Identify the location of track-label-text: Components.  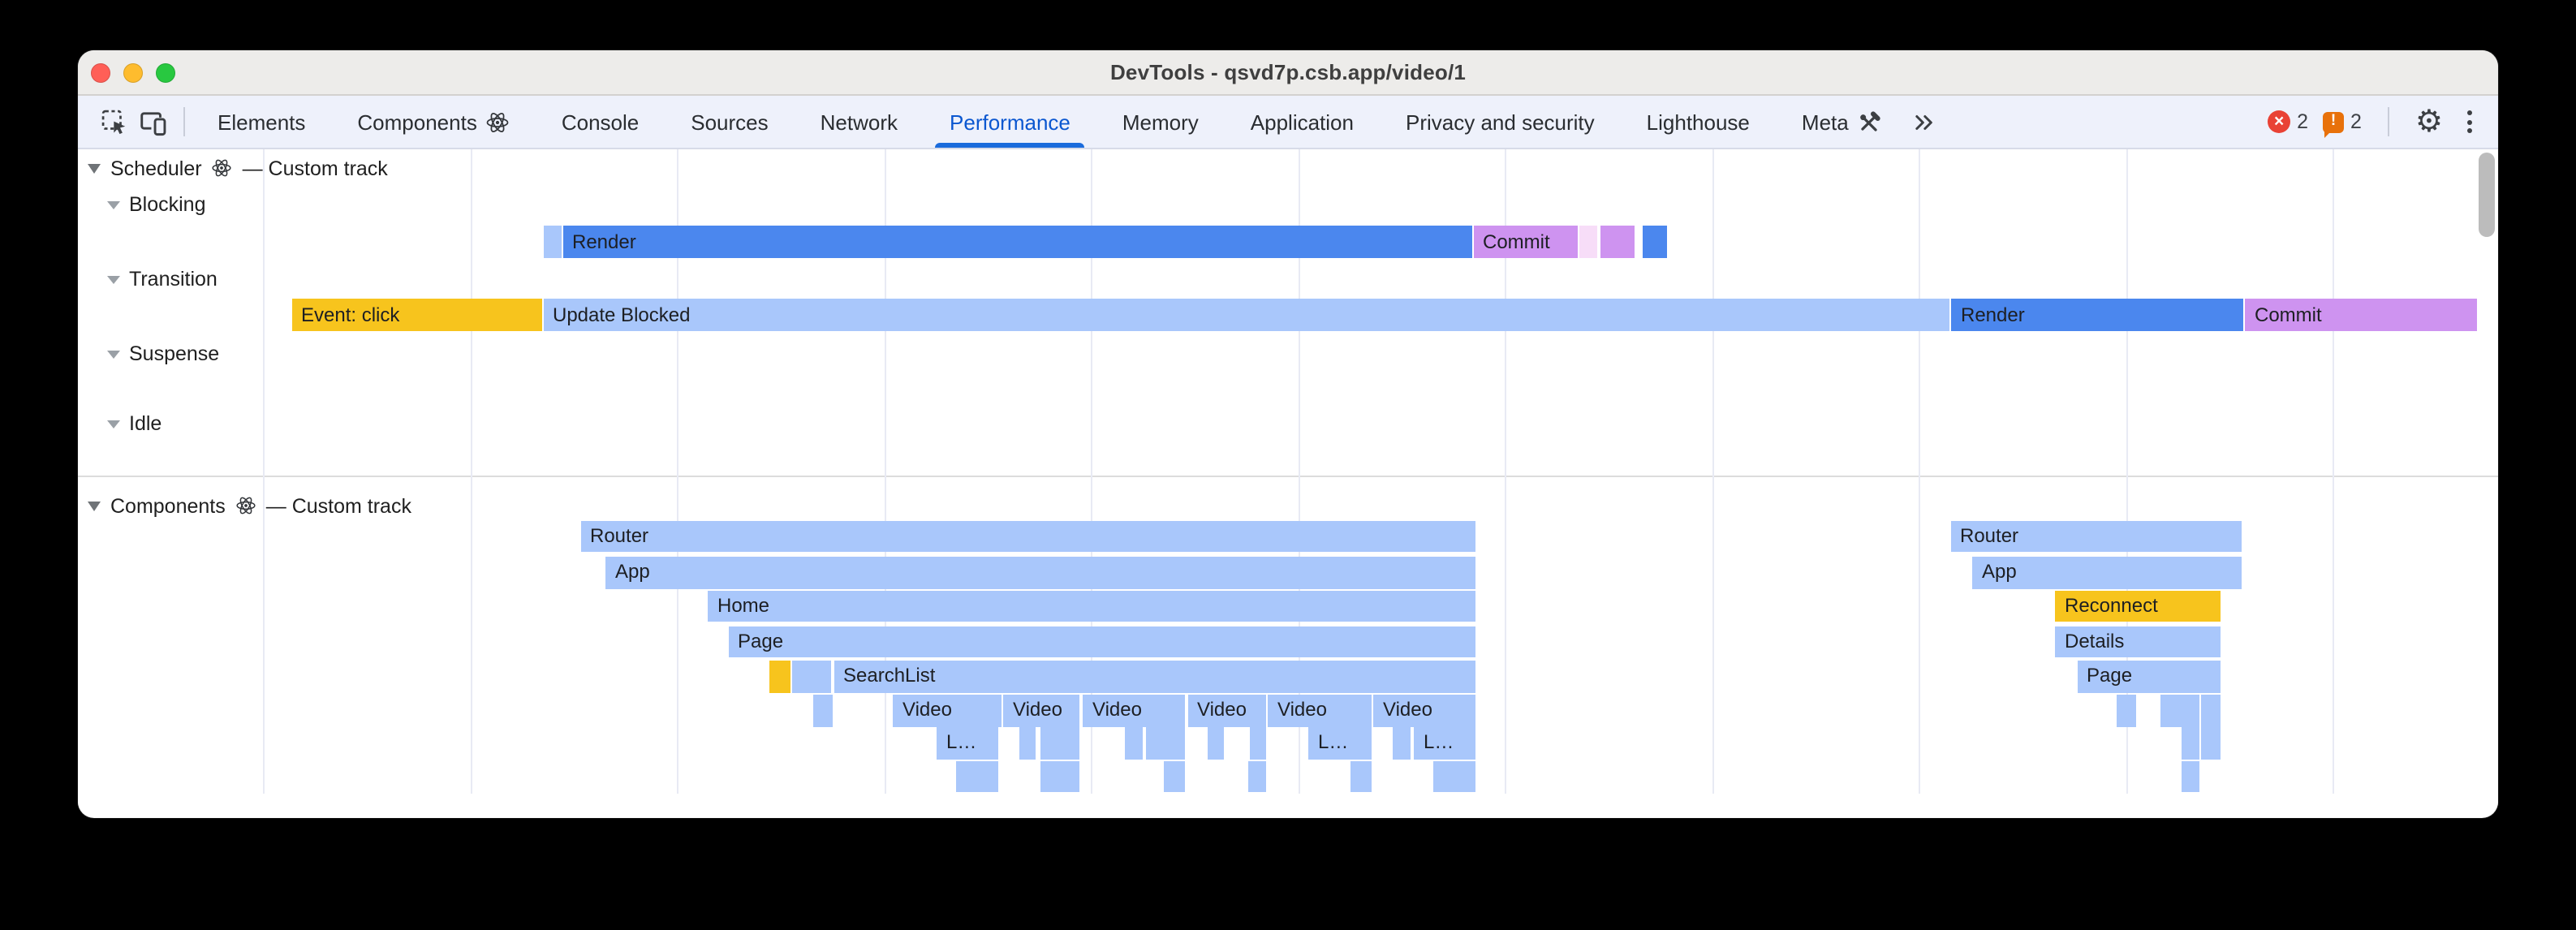
(168, 505).